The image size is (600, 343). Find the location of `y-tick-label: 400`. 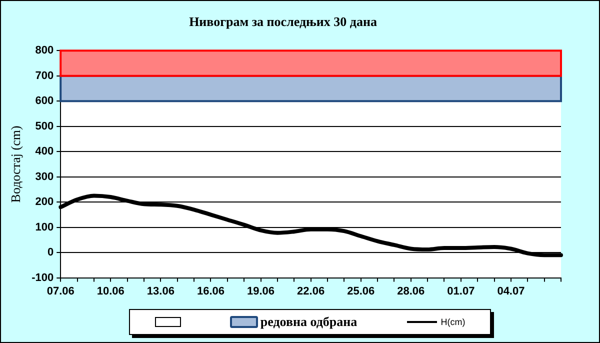

y-tick-label: 400 is located at coordinates (44, 152).